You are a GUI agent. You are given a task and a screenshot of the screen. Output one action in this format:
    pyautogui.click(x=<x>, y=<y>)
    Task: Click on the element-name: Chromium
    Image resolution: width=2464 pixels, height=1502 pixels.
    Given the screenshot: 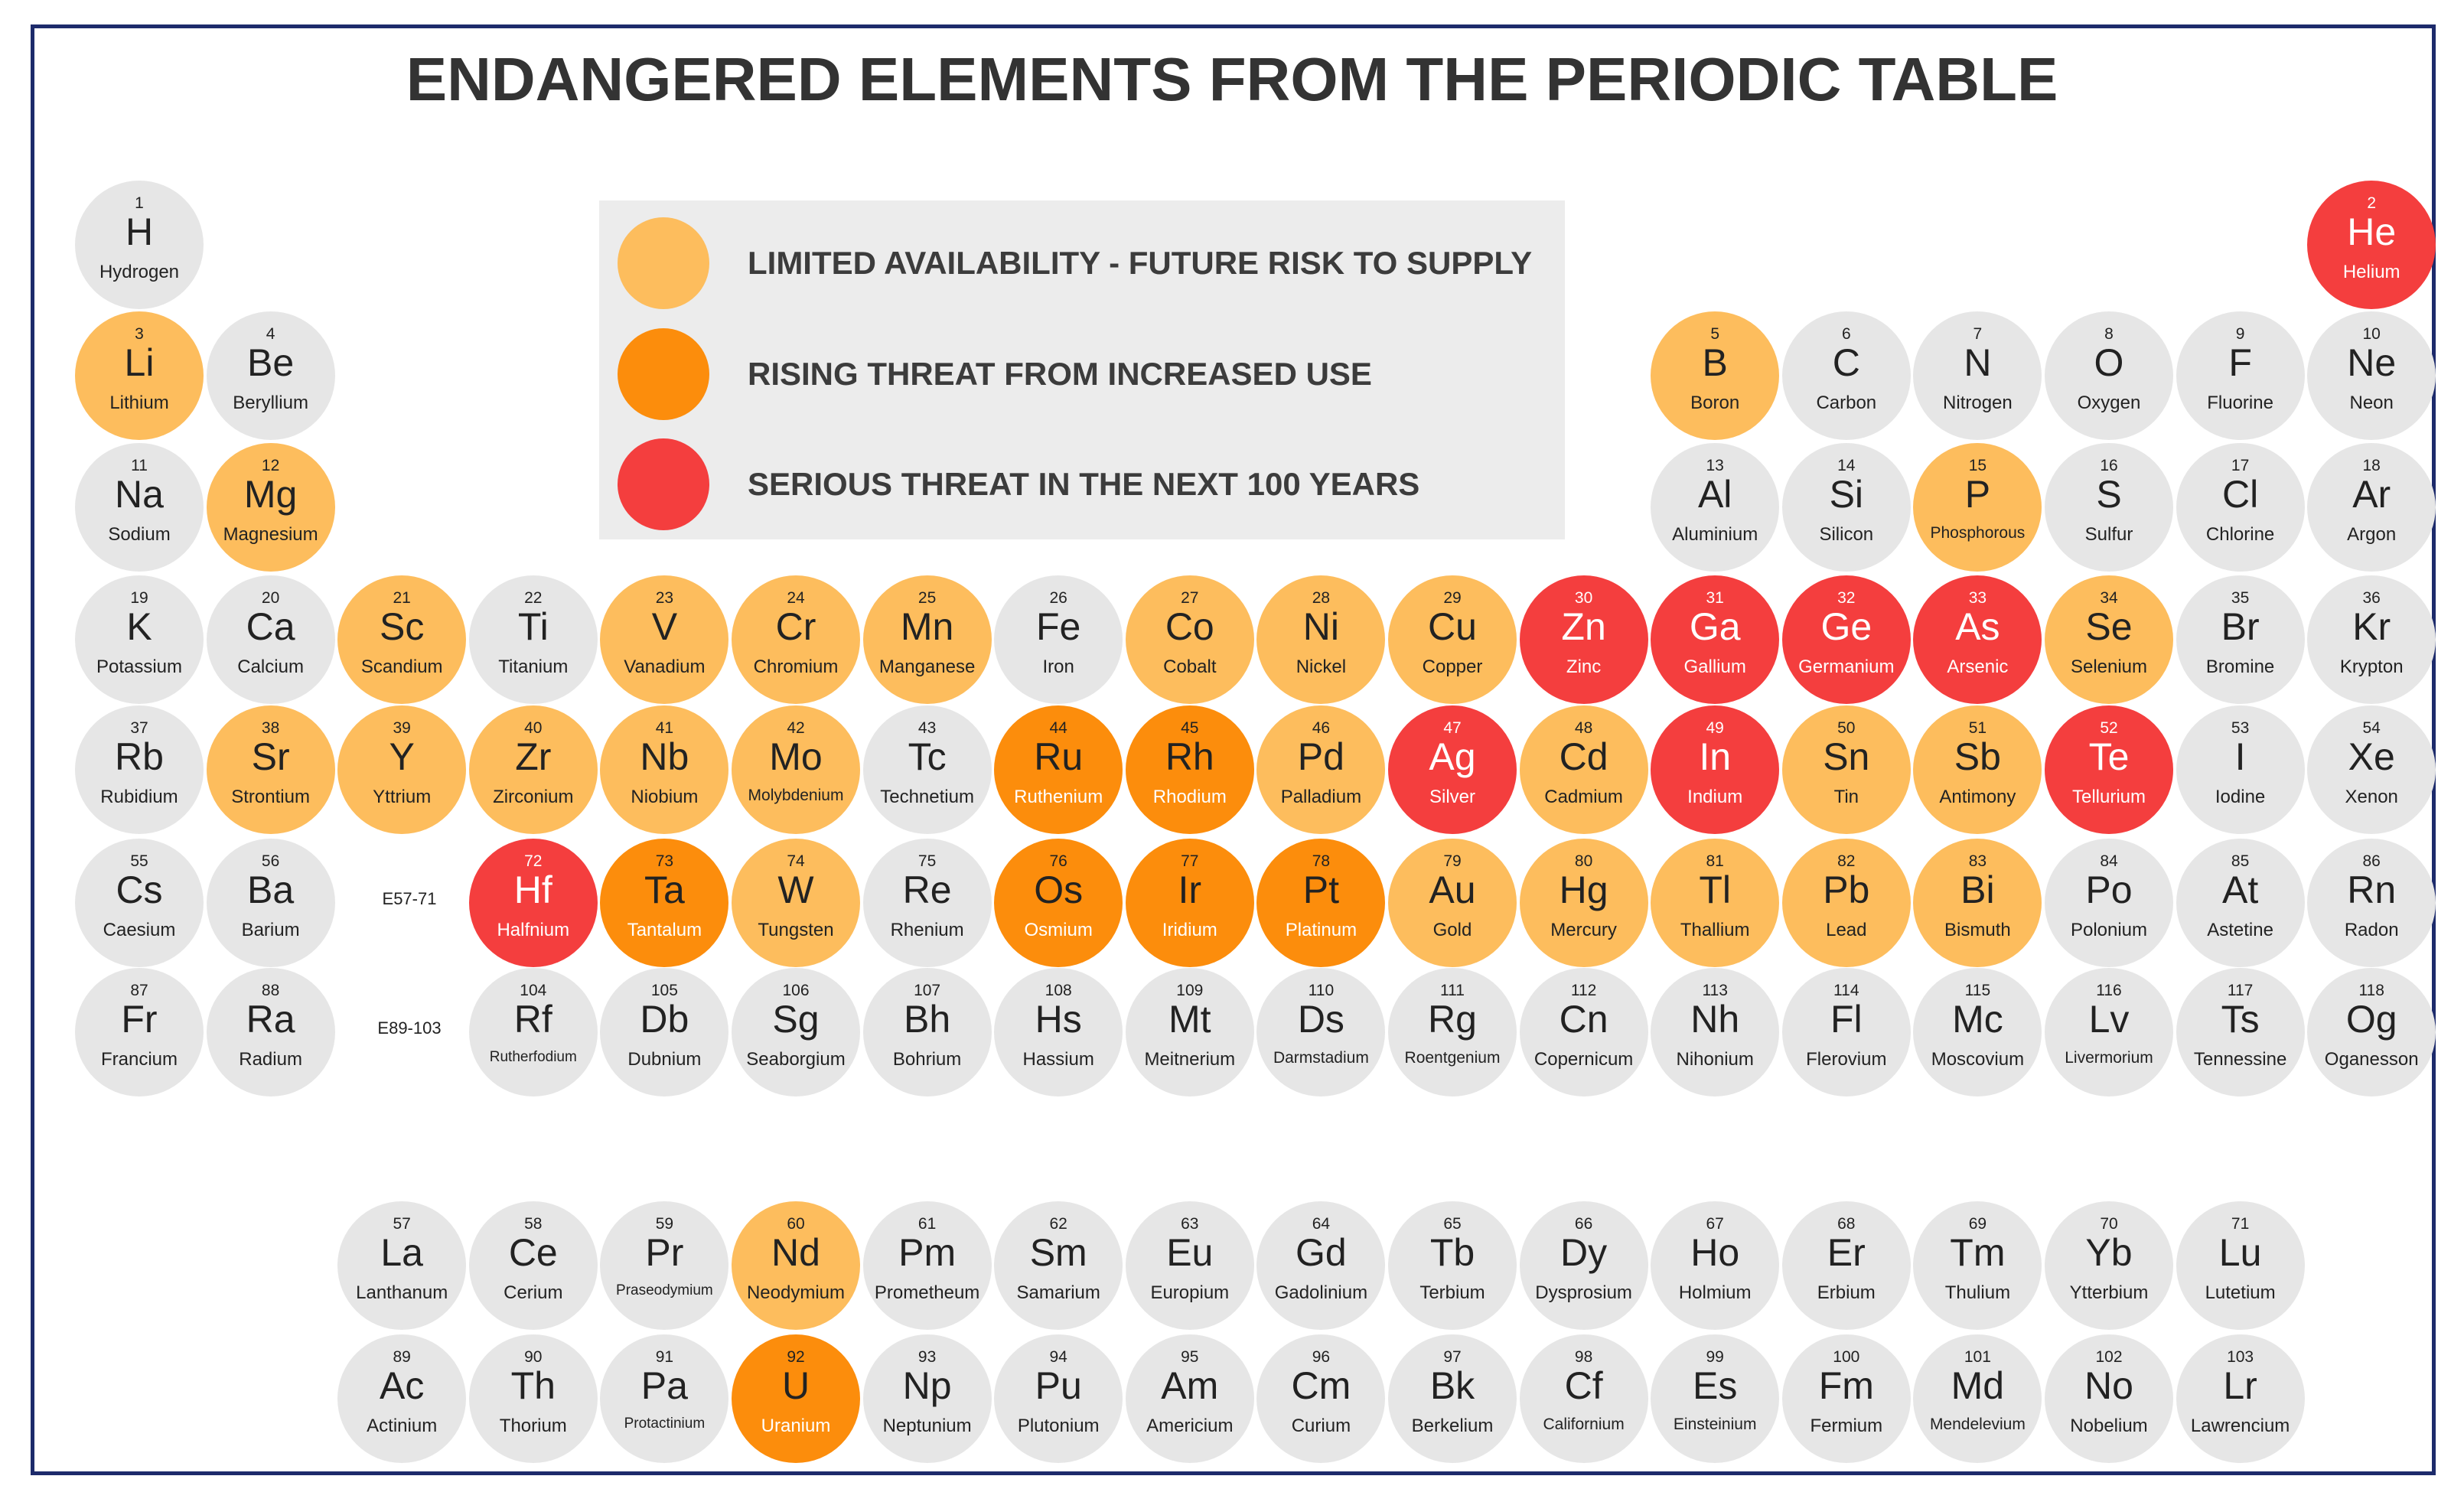 What is the action you would take?
    pyautogui.click(x=796, y=667)
    